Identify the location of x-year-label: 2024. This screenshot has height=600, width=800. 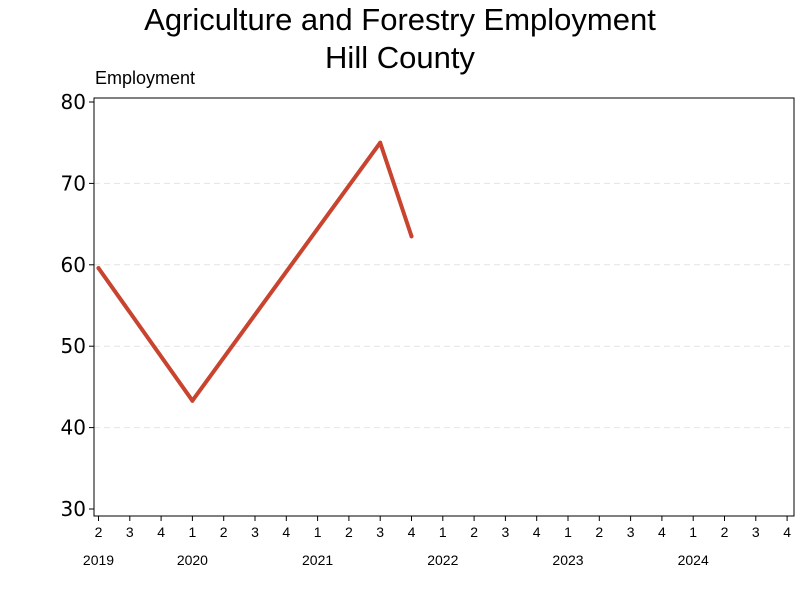
(693, 560).